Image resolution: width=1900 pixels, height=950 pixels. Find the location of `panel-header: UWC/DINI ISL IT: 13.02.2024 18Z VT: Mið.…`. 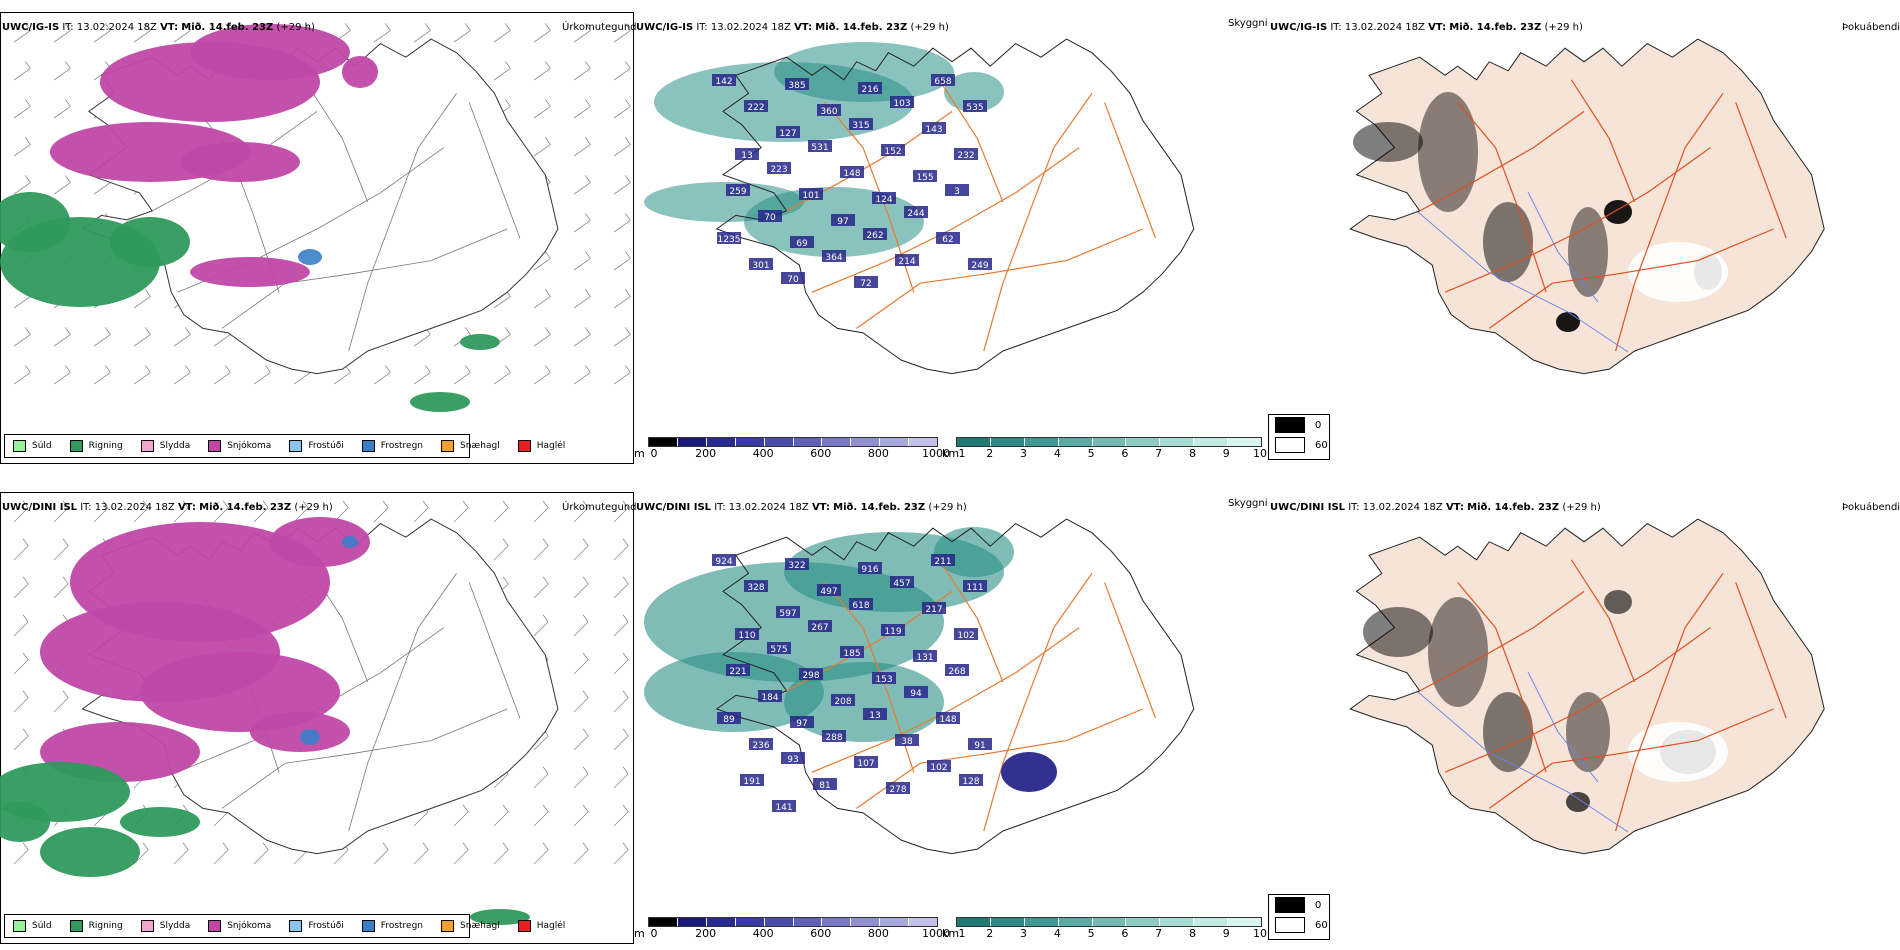

panel-header: UWC/DINI ISL IT: 13.02.2024 18Z VT: Mið.… is located at coordinates (801, 508).